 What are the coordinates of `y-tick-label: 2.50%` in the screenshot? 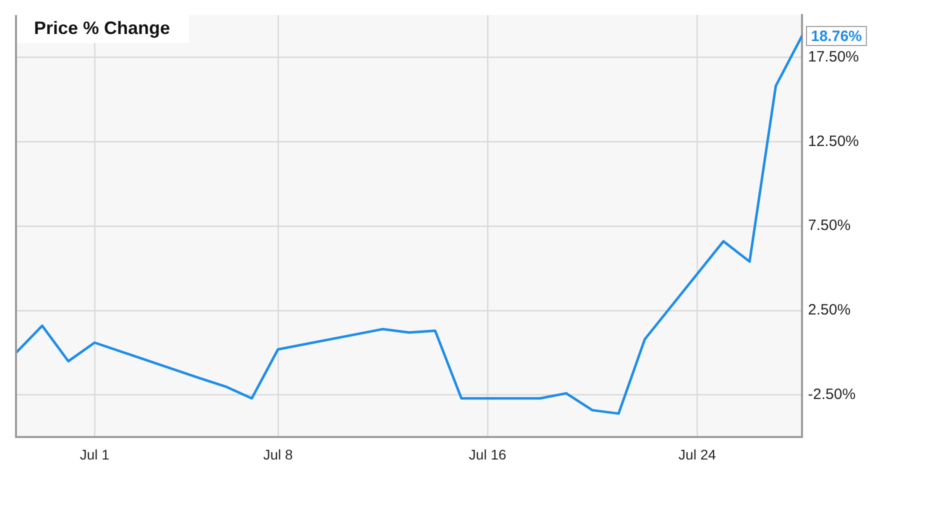 It's located at (829, 310).